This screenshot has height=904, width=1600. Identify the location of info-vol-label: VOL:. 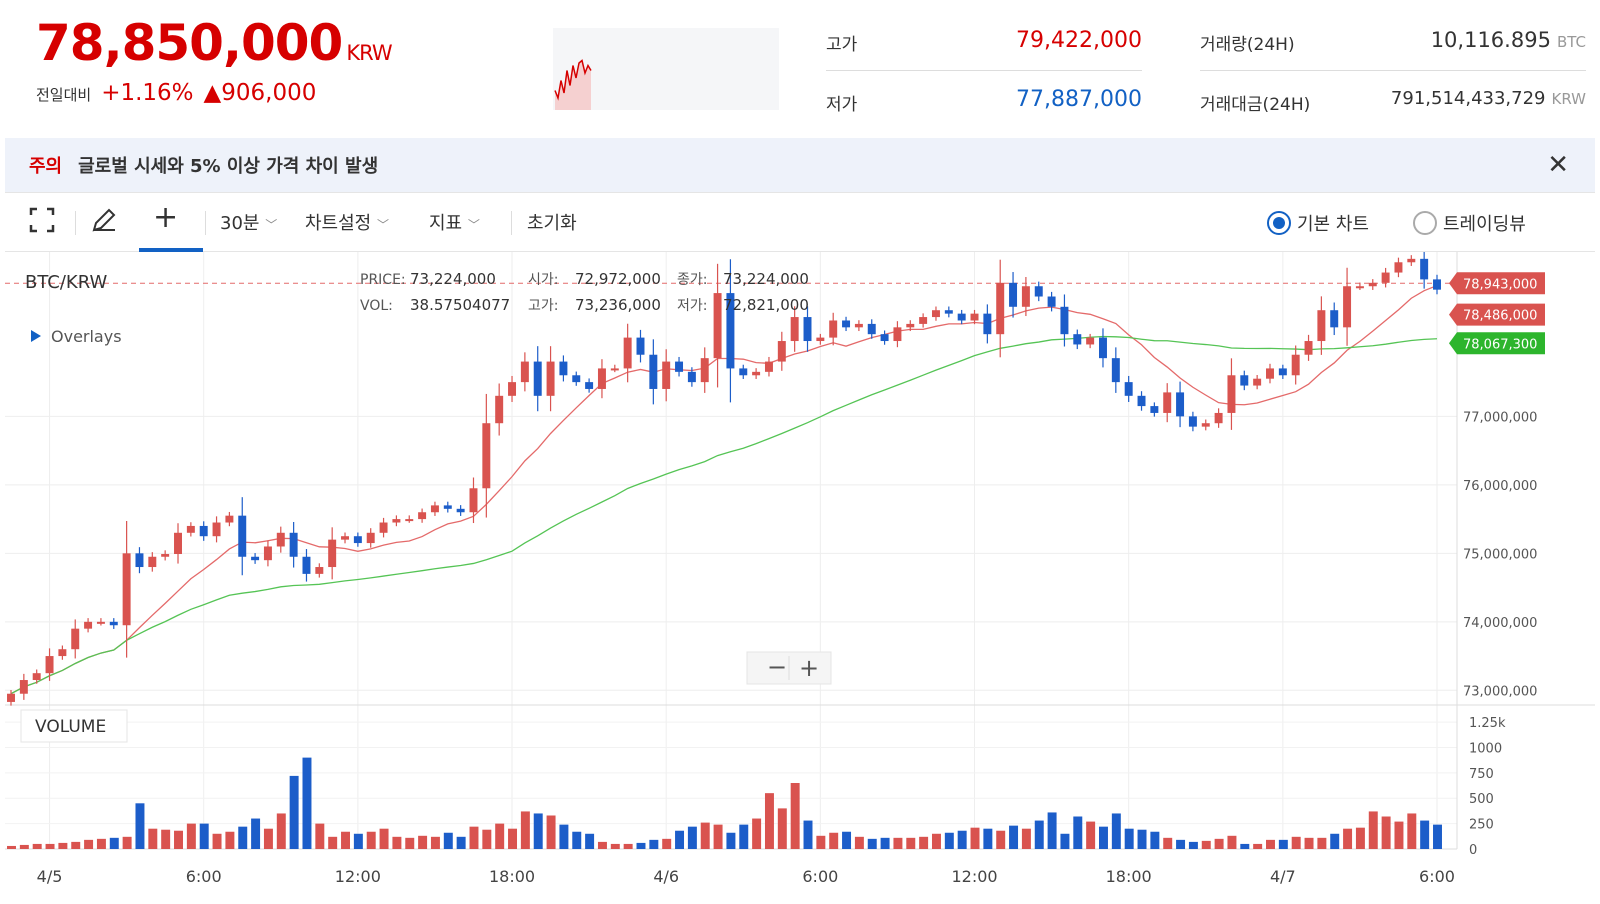
(376, 306).